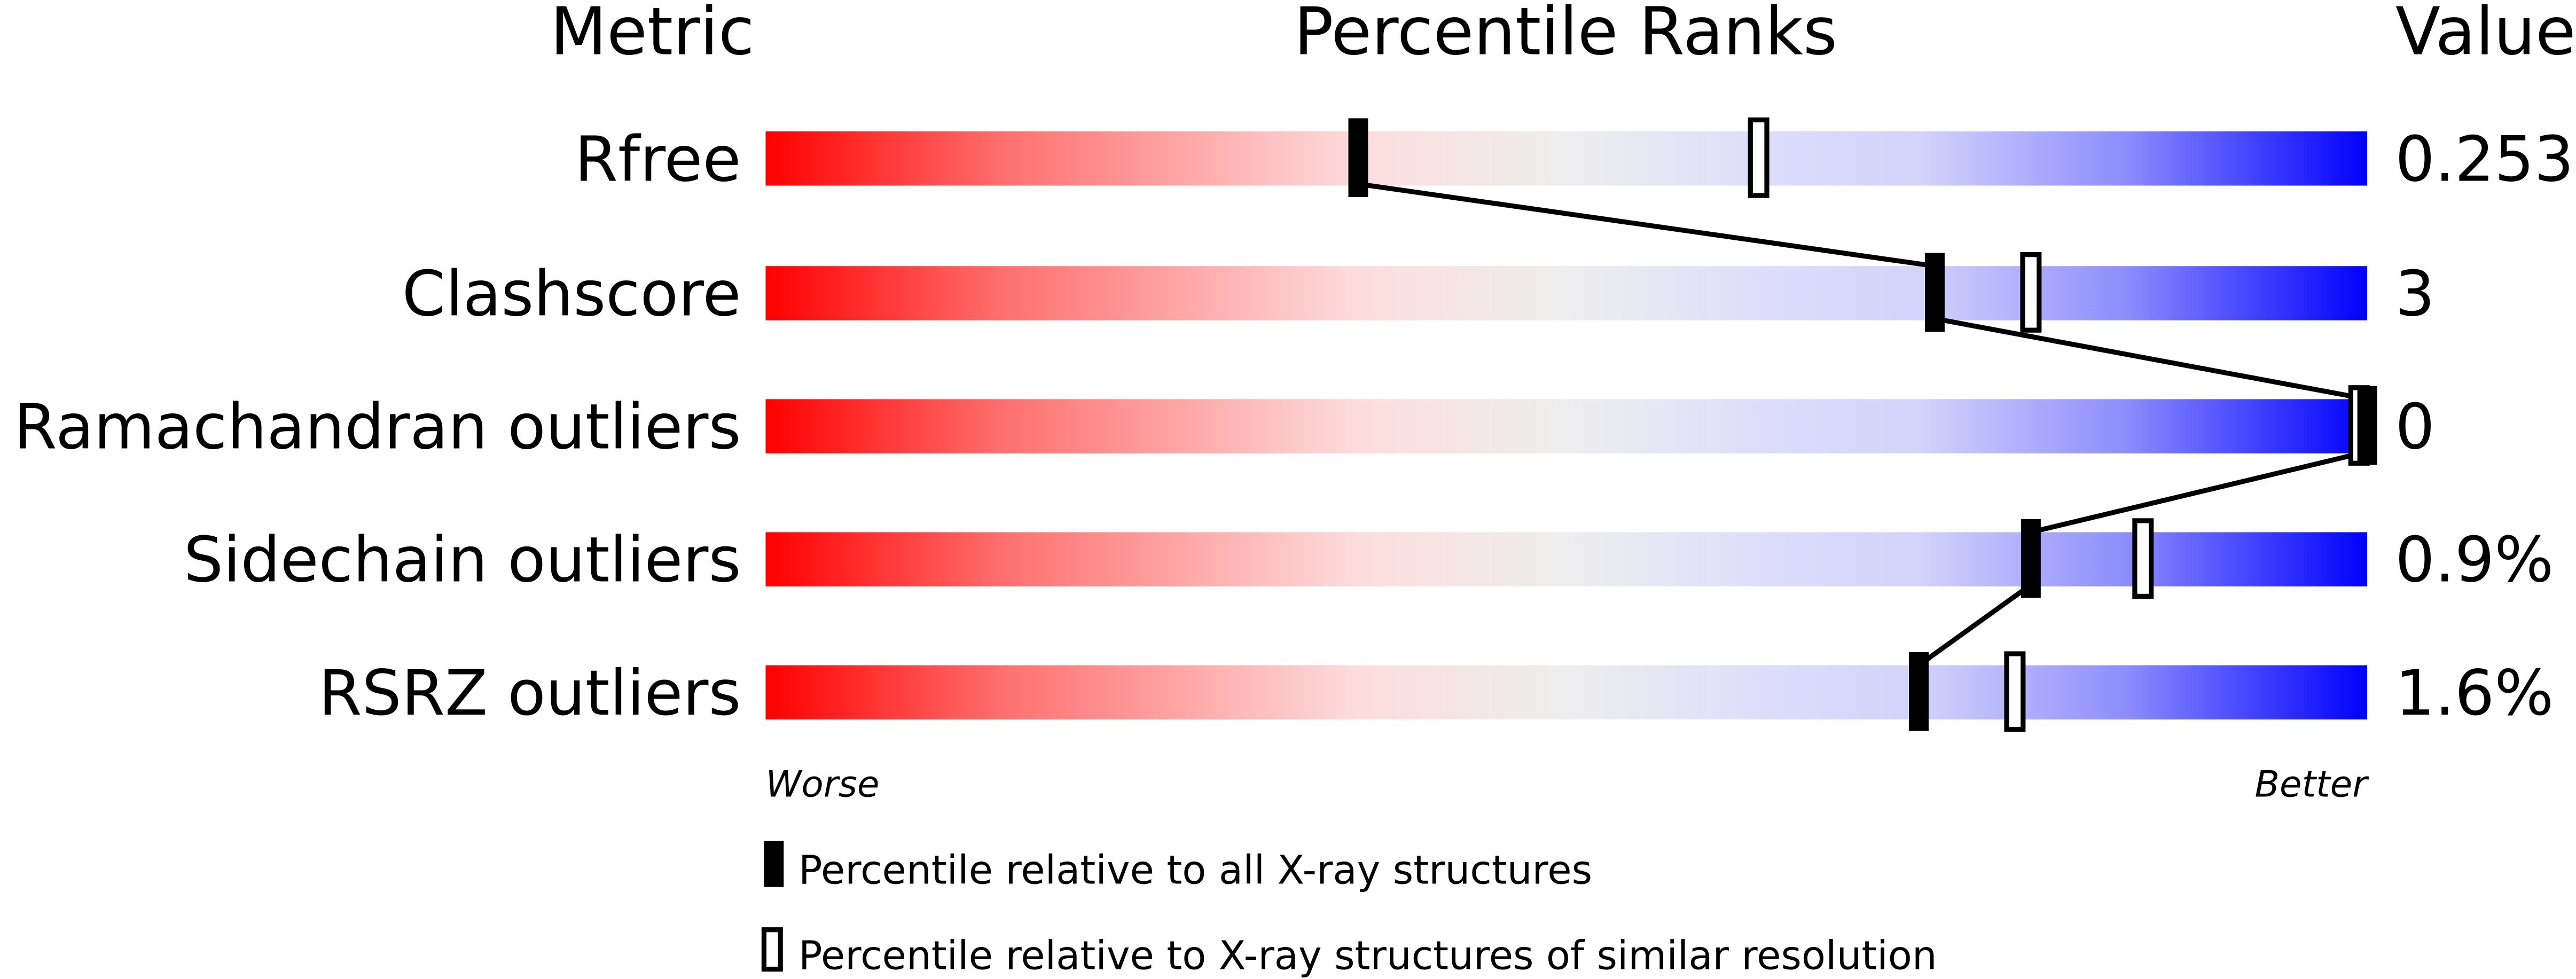 The width and height of the screenshot is (2576, 979). I want to click on metric-label: Rfree, so click(658, 159).